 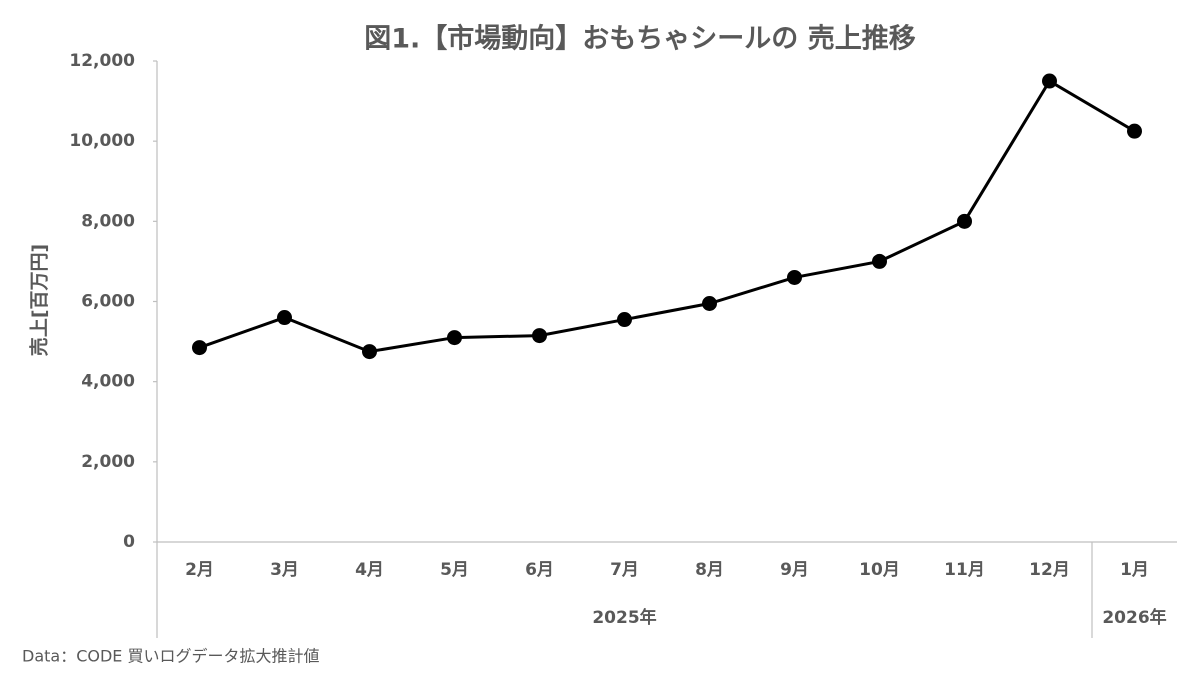 What do you see at coordinates (199, 570) in the screenshot?
I see `x-tick-label: 2月` at bounding box center [199, 570].